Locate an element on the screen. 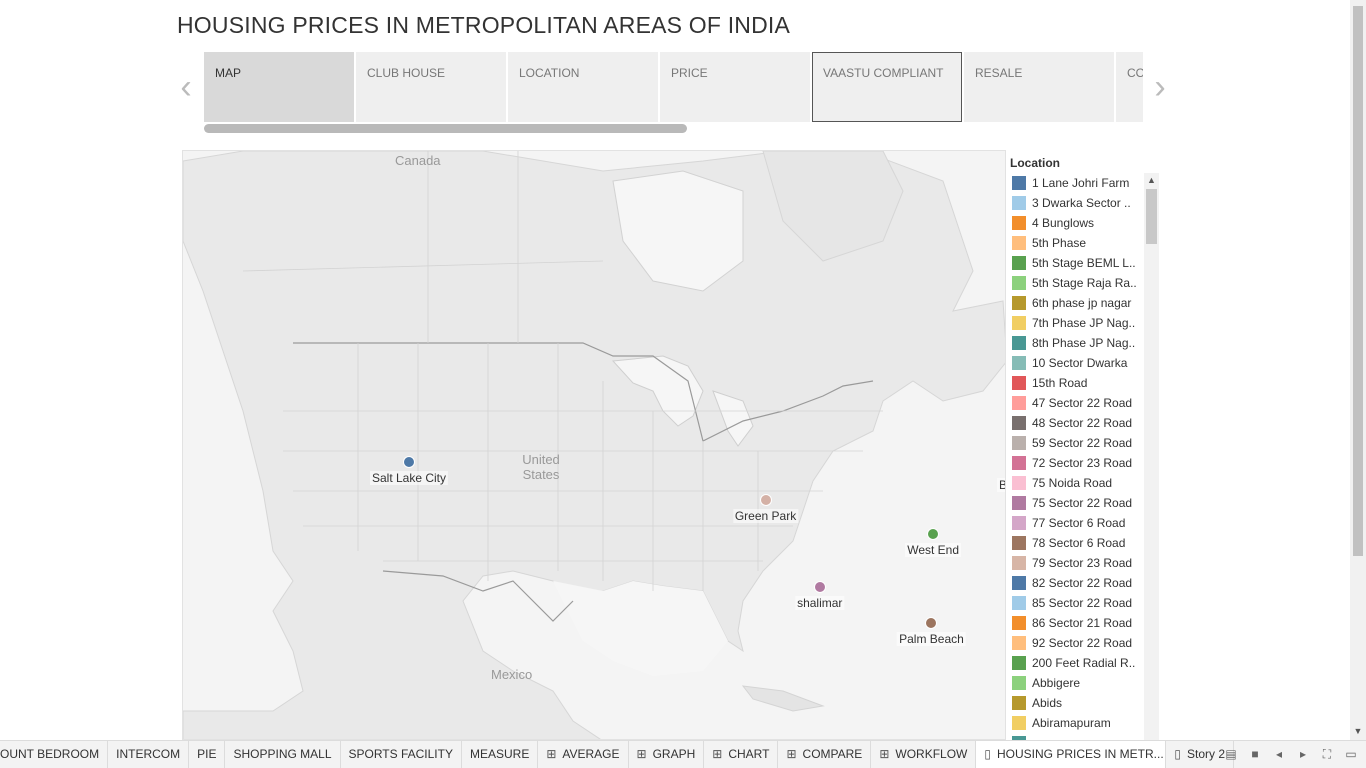 This screenshot has width=1366, height=768. legend-item: 8th Phase JP Nag.. is located at coordinates (1077, 343).